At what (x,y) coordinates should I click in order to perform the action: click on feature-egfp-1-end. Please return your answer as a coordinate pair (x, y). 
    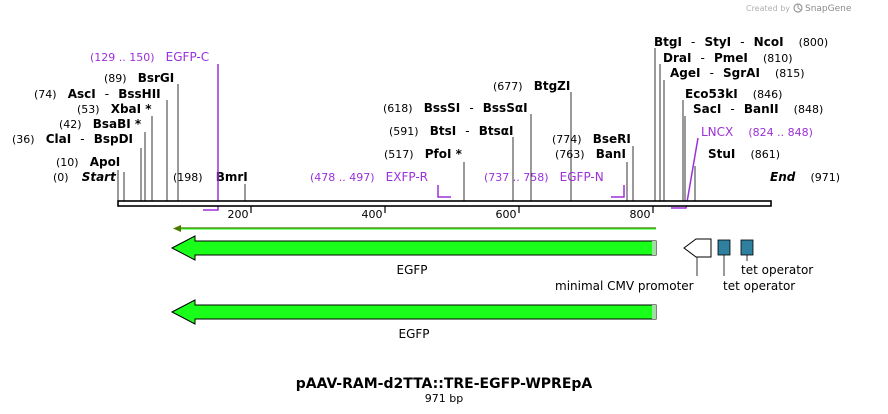
    Looking at the image, I should click on (654, 248).